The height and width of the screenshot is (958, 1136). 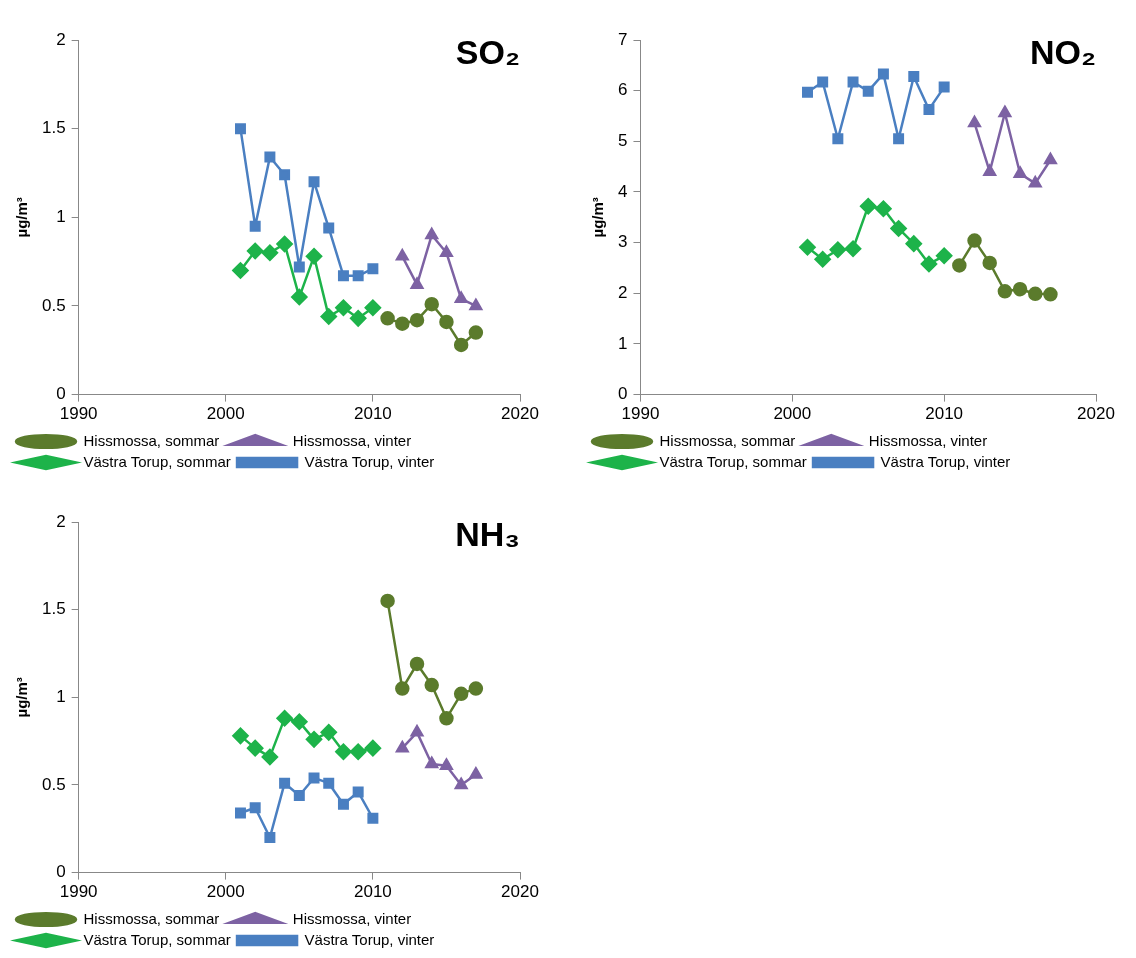 I want to click on y-tick-label: 7, so click(x=622, y=39).